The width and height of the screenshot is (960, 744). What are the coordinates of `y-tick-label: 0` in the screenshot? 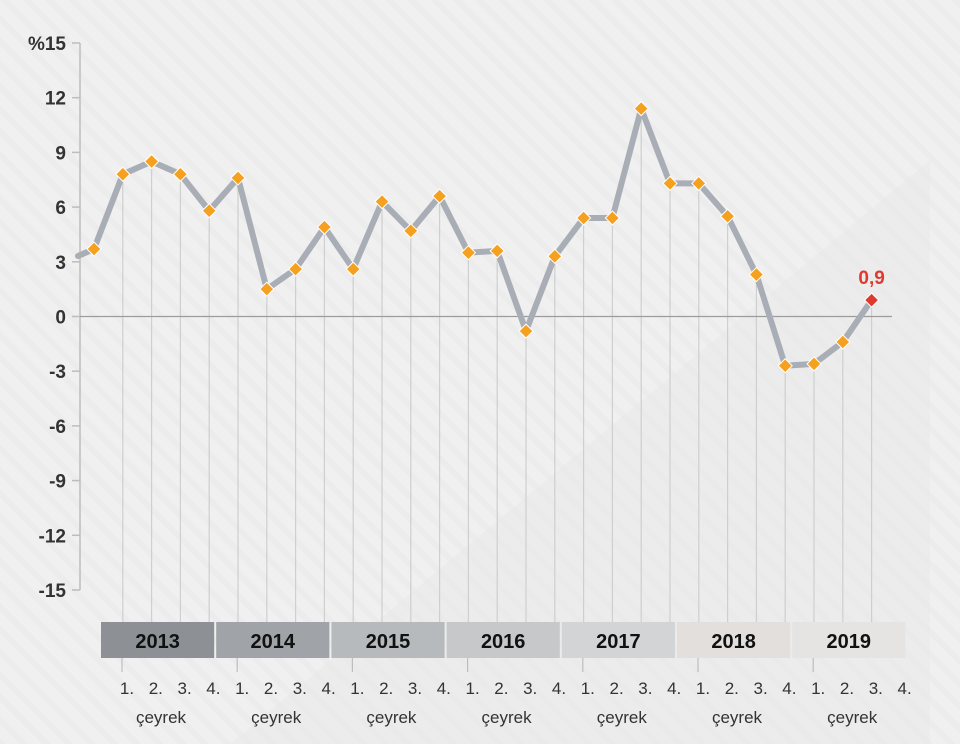 It's located at (60, 318).